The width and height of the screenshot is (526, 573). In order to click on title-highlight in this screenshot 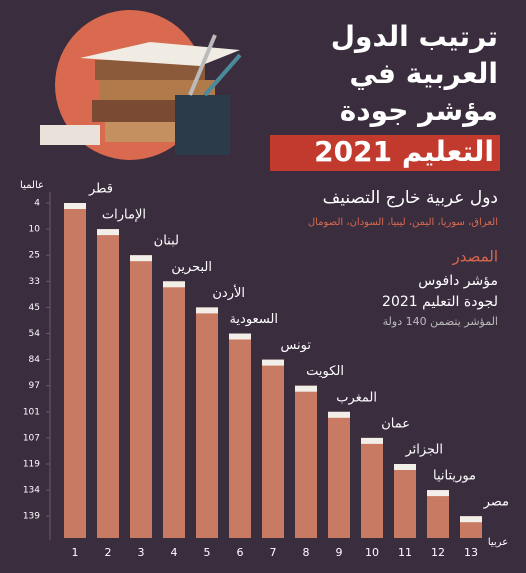, I will do `click(385, 153)`.